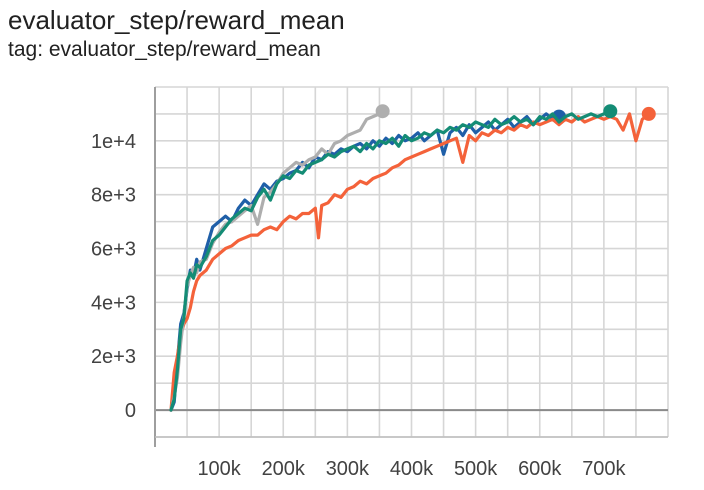 The image size is (704, 490). I want to click on x-tick-label: 100k, so click(219, 469).